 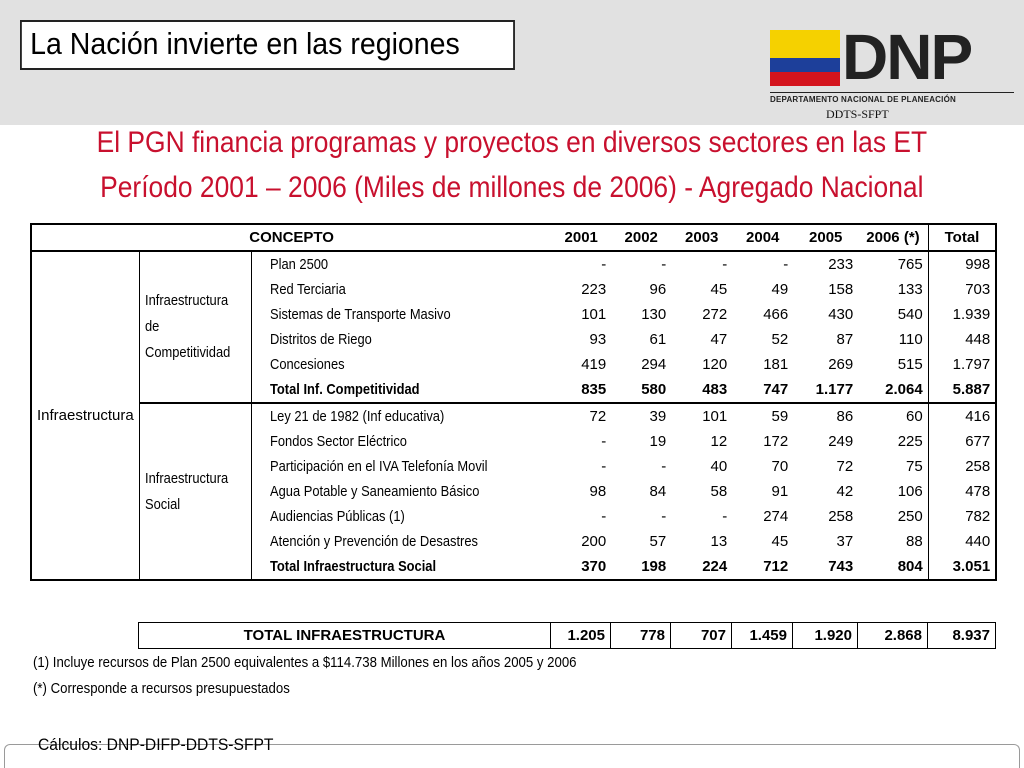 I want to click on row-label-text: Audiencias Públicas (1), so click(x=337, y=516).